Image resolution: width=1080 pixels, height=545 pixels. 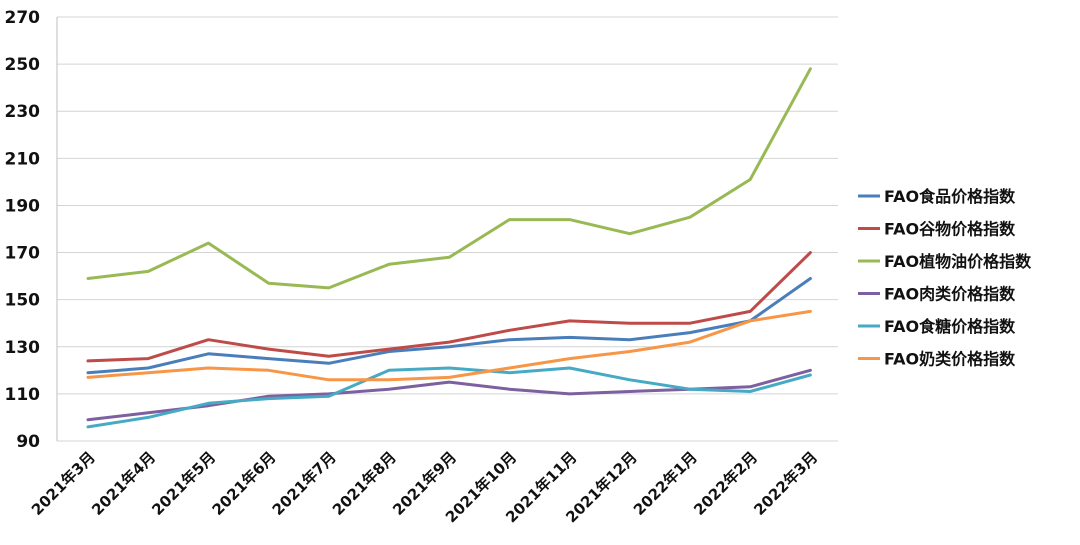 I want to click on x-tick-label: 2021年3月, so click(x=63, y=483).